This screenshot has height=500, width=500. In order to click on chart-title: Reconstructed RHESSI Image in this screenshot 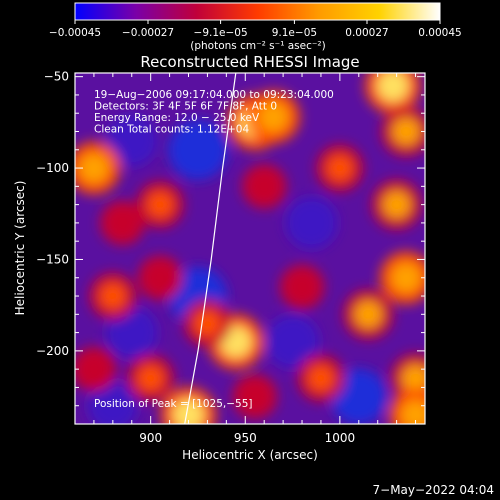, I will do `click(249, 62)`.